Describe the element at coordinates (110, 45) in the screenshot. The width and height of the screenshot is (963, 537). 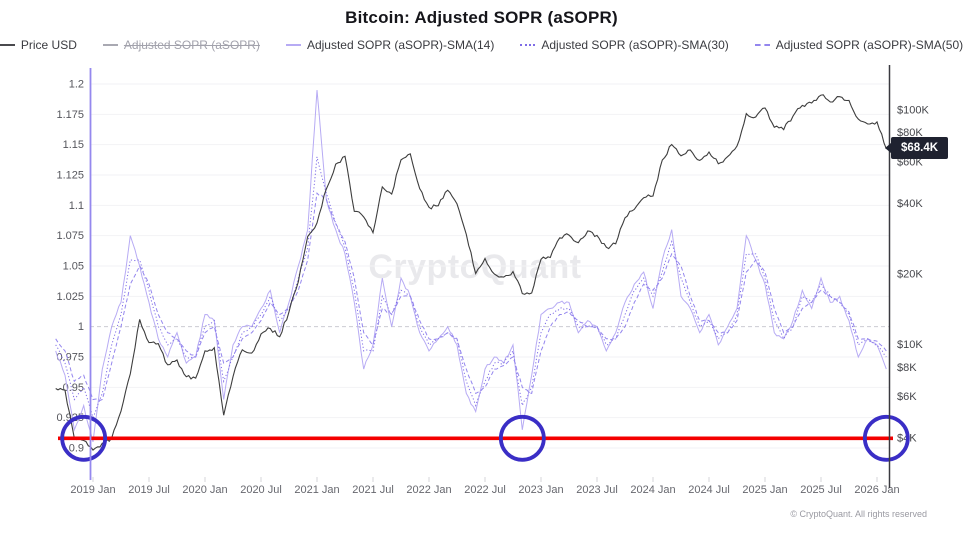
I see `asopr-line-marker-icon` at that location.